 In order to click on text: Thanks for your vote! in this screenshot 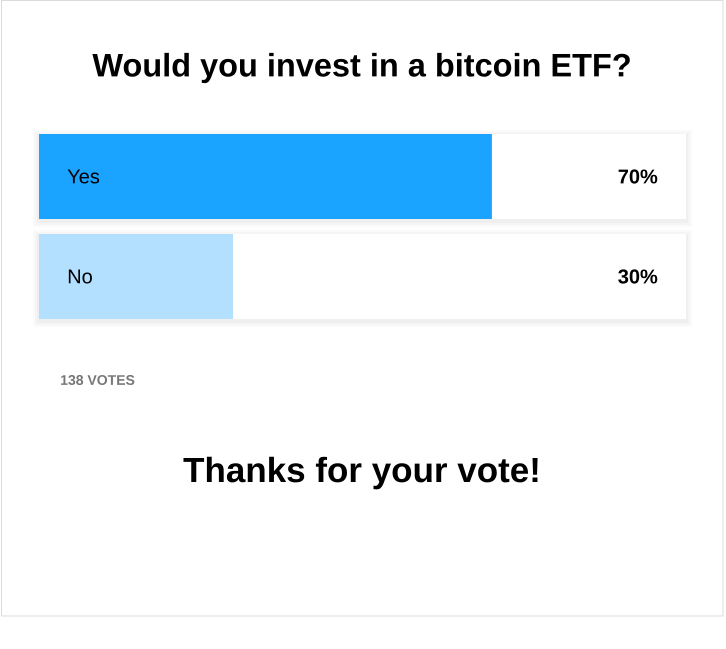, I will do `click(360, 473)`.